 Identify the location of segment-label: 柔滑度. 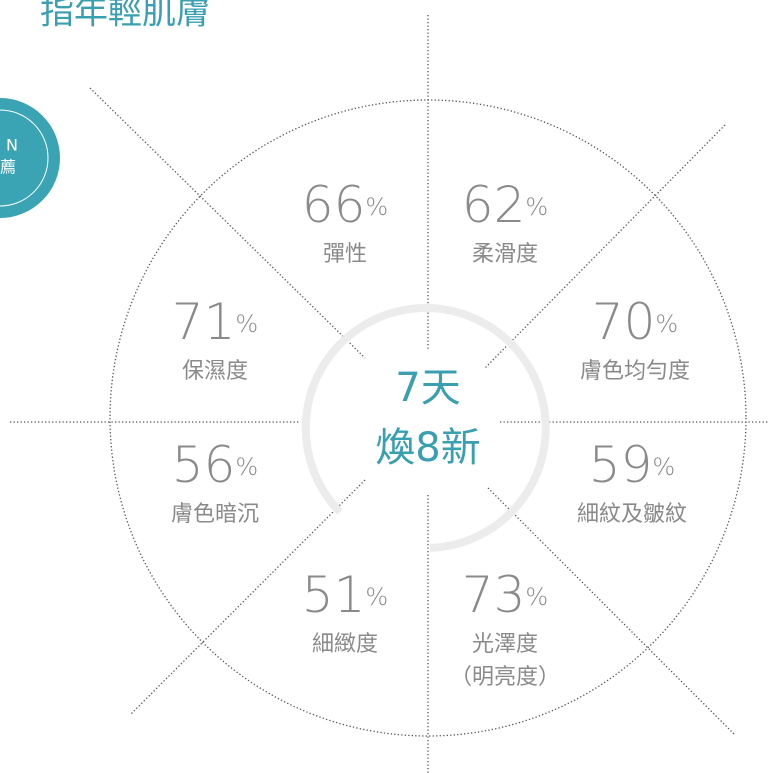
(505, 254).